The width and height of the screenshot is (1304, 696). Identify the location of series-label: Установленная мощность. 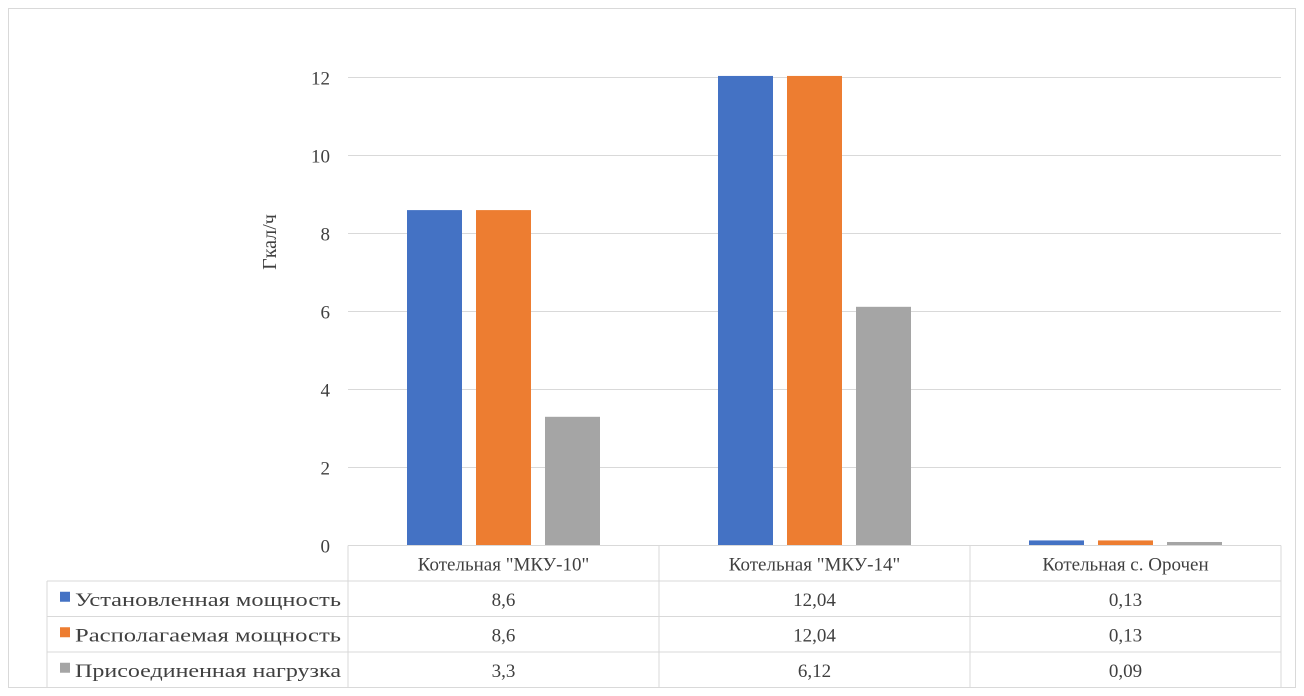
(208, 600).